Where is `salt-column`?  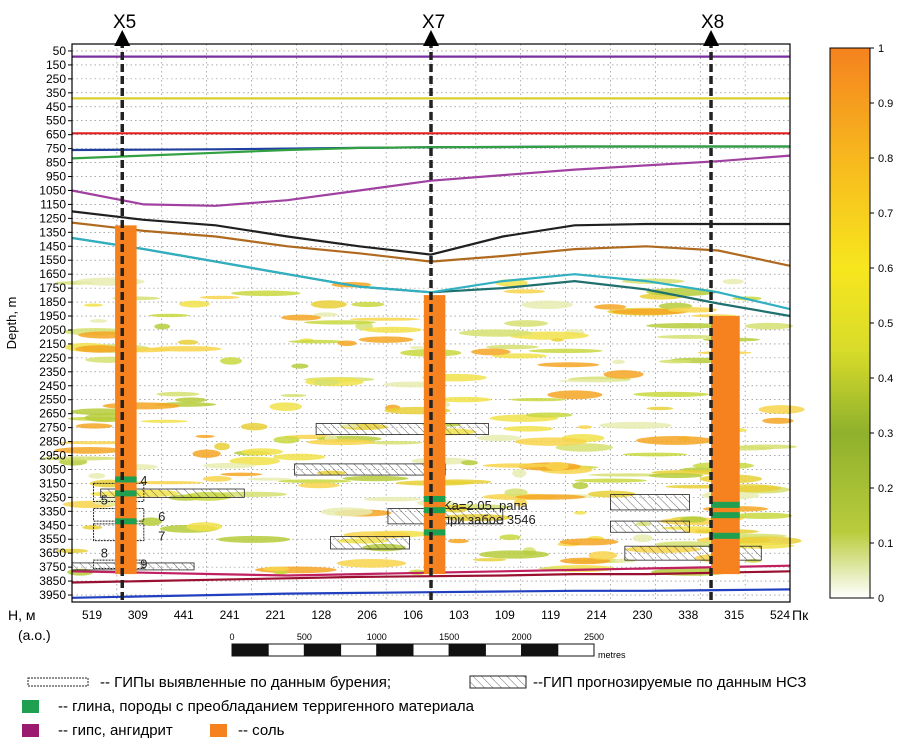
salt-column is located at coordinates (434, 435).